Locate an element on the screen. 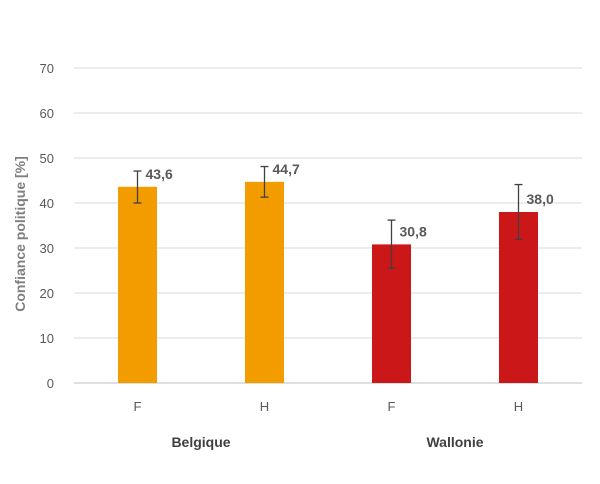  data-label: 44,7 is located at coordinates (286, 169).